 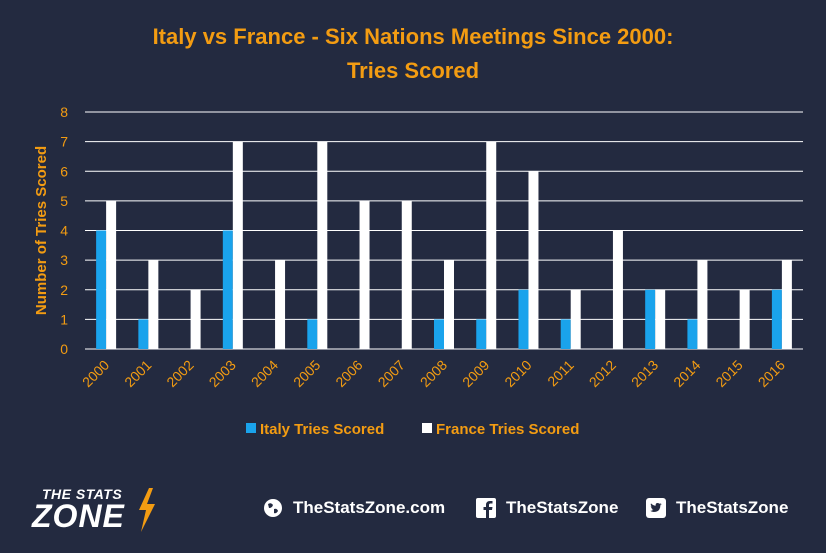 I want to click on x-tick-label: 2009, so click(x=475, y=373).